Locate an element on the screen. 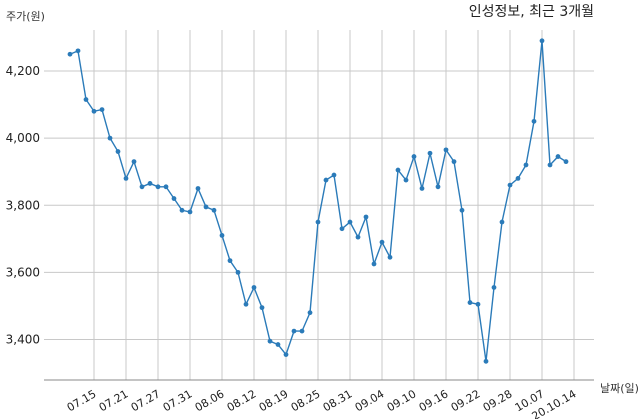 The width and height of the screenshot is (640, 419). y-tick-labels: 3,400 3,600 3,800 4,000 4,200 is located at coordinates (23, 205).